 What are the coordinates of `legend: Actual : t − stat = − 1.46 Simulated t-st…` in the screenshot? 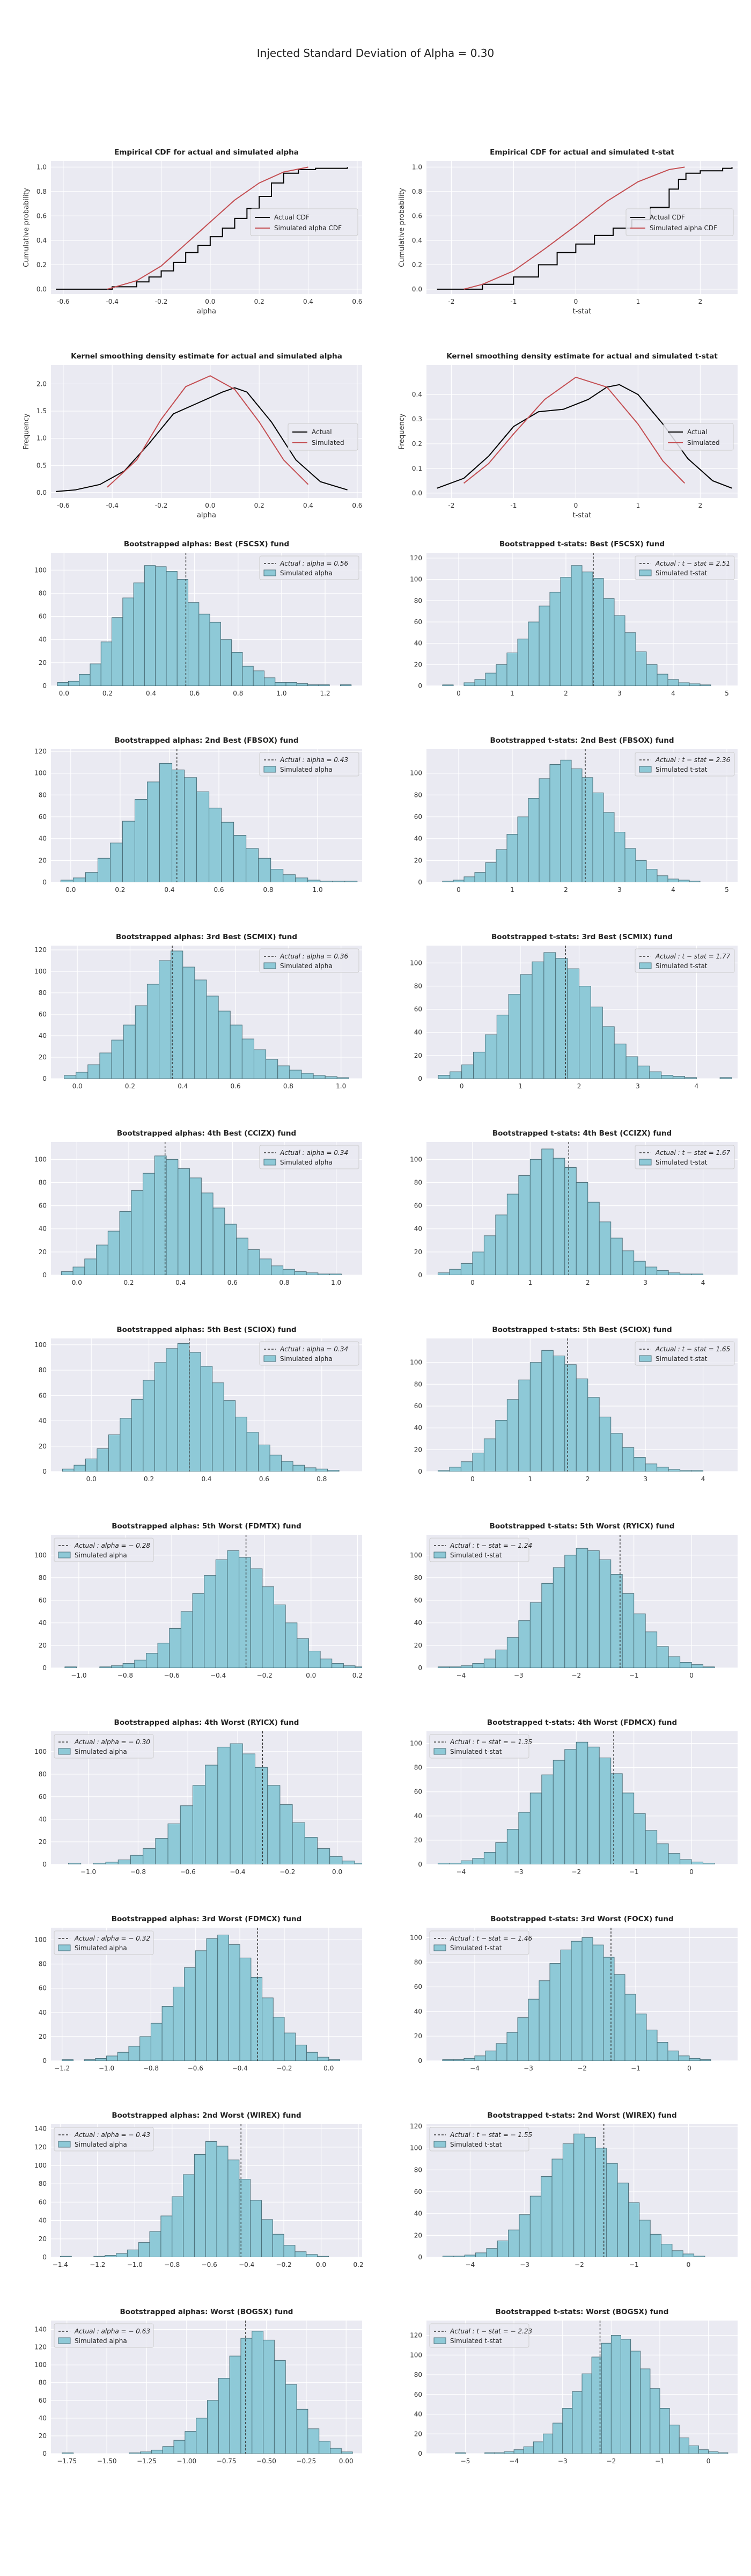 It's located at (481, 1942).